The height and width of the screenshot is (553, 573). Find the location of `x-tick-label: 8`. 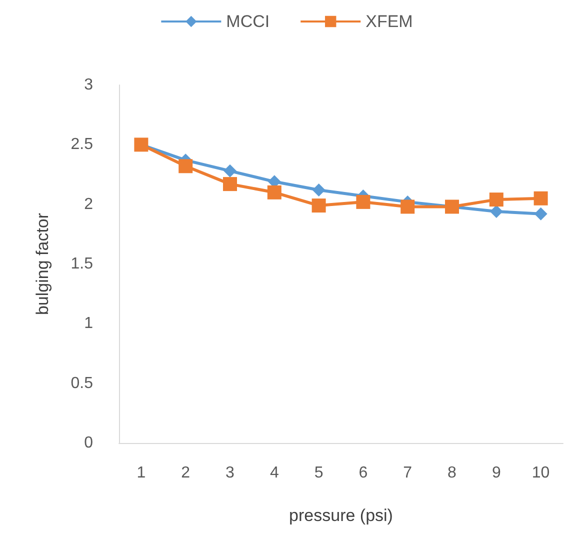

x-tick-label: 8 is located at coordinates (452, 473).